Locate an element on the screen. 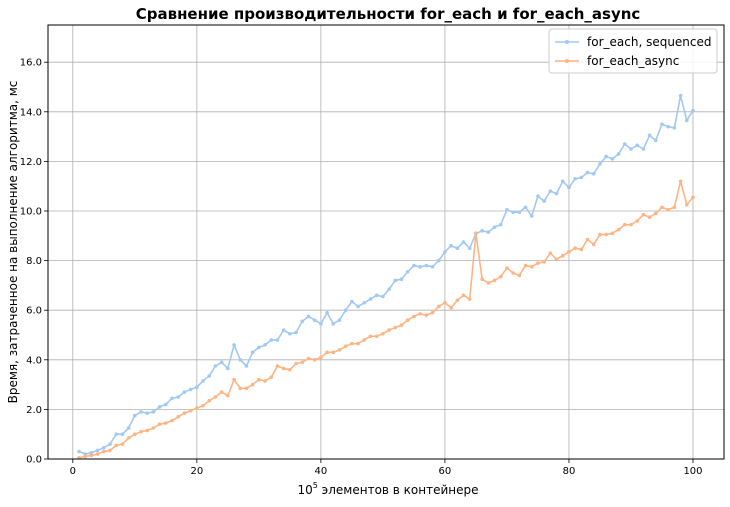  legend-box is located at coordinates (633, 51).